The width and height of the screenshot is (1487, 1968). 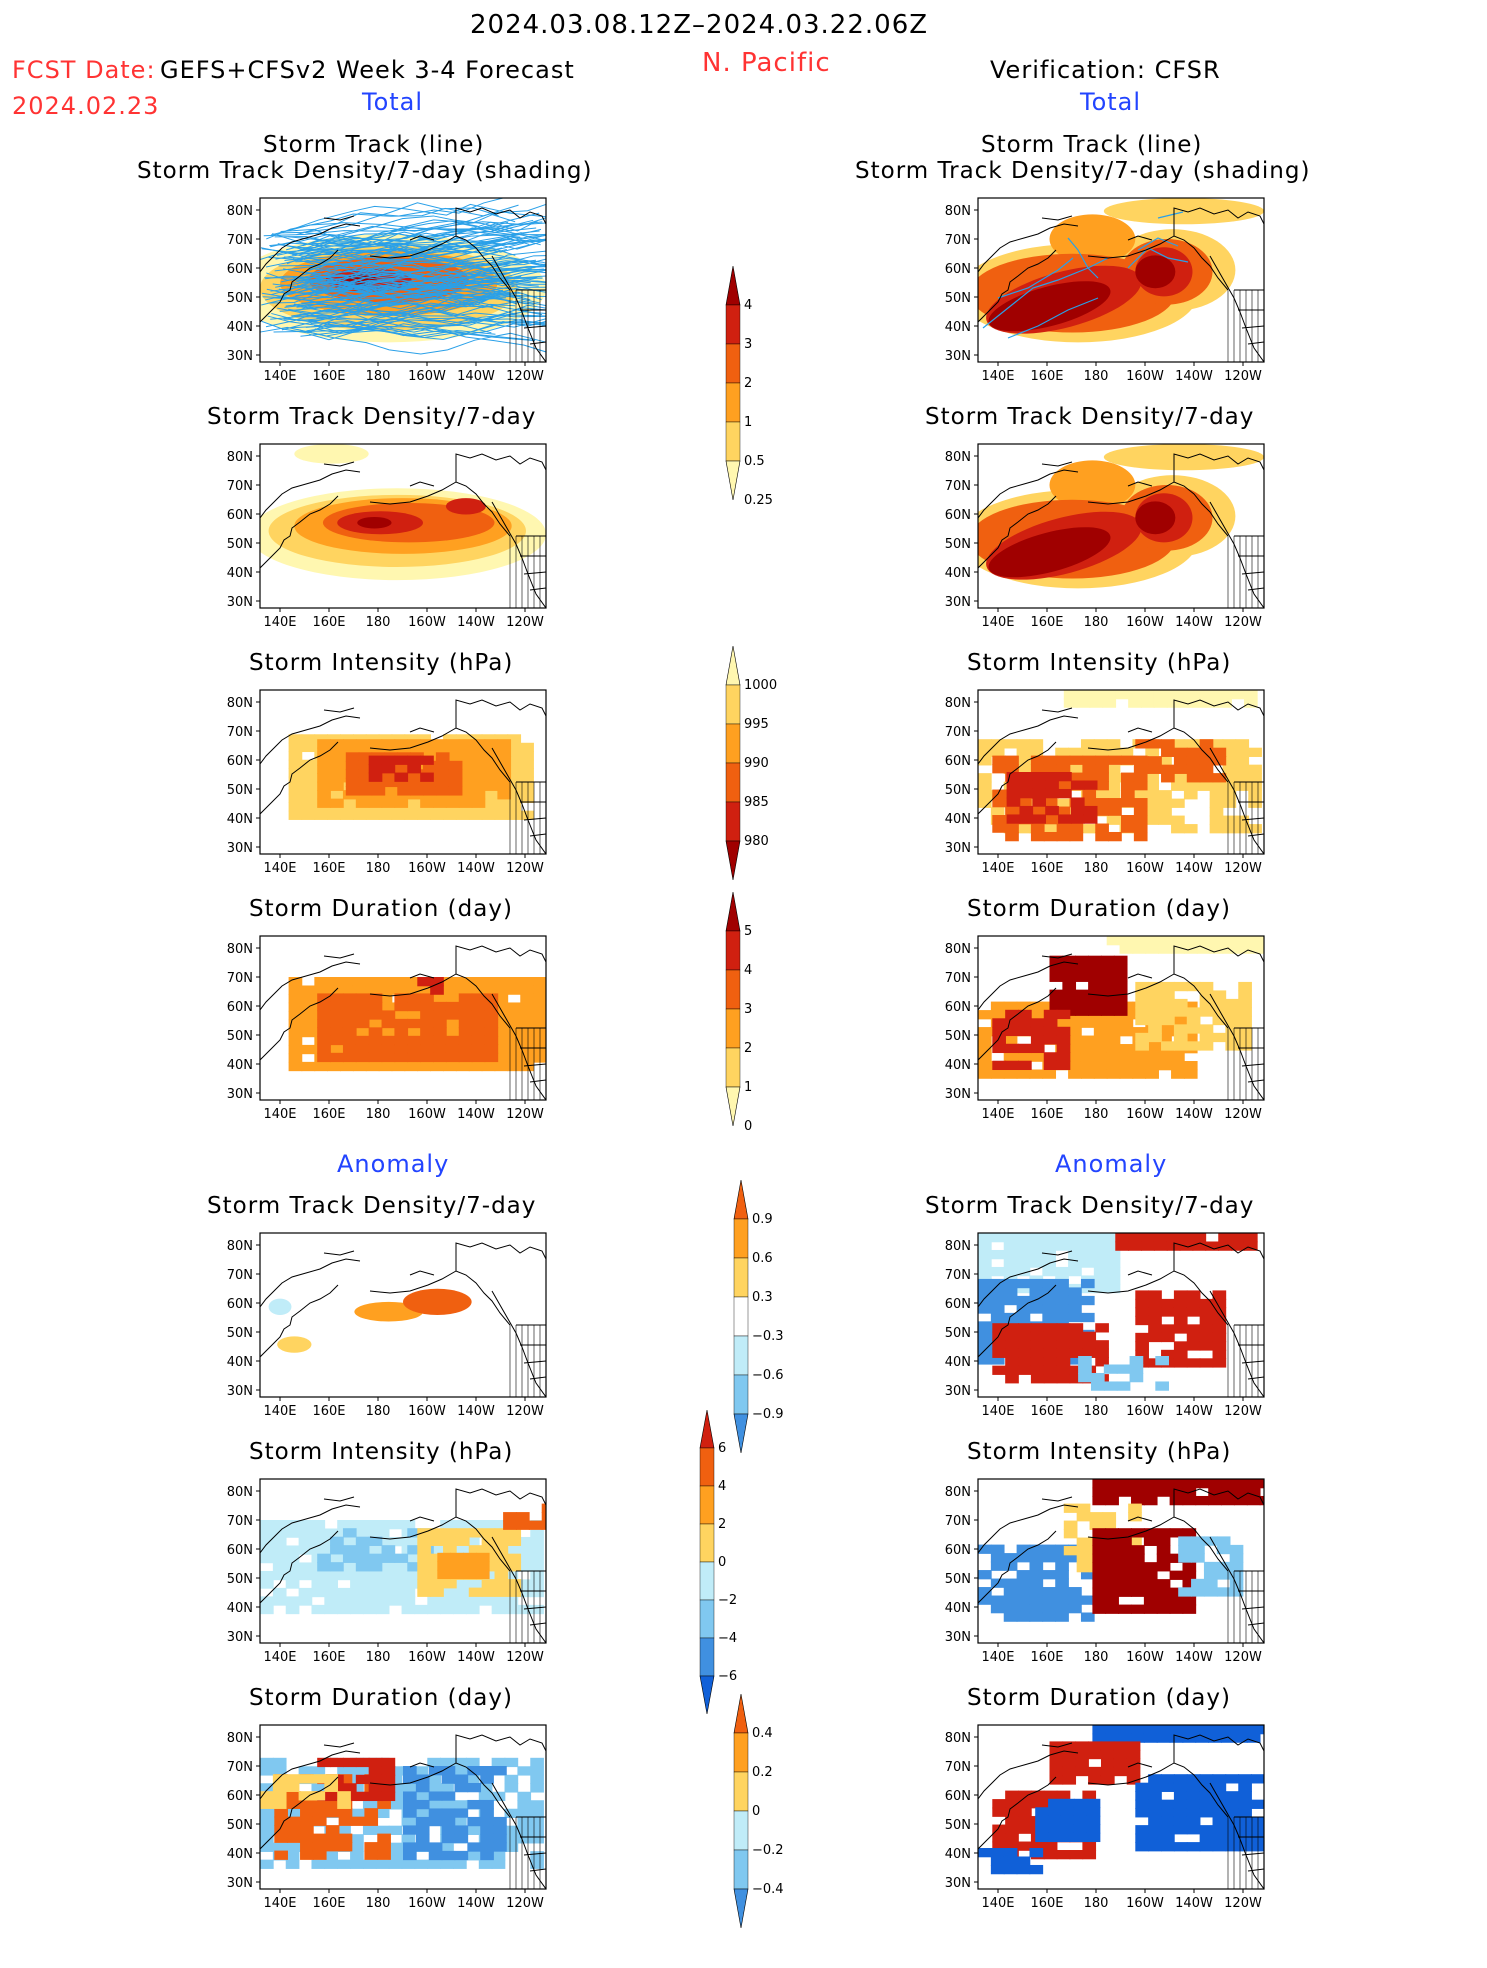 I want to click on title-track-shading-right: Storm Track Density/7-day (shading), so click(x=1082, y=171).